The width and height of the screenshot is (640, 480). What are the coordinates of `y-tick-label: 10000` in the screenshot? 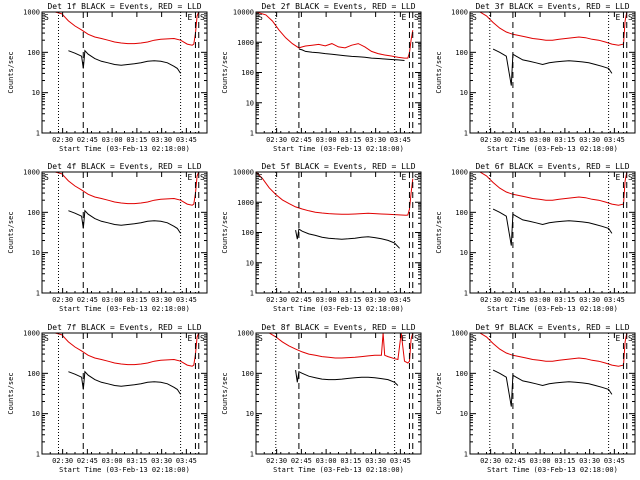 It's located at (243, 13).